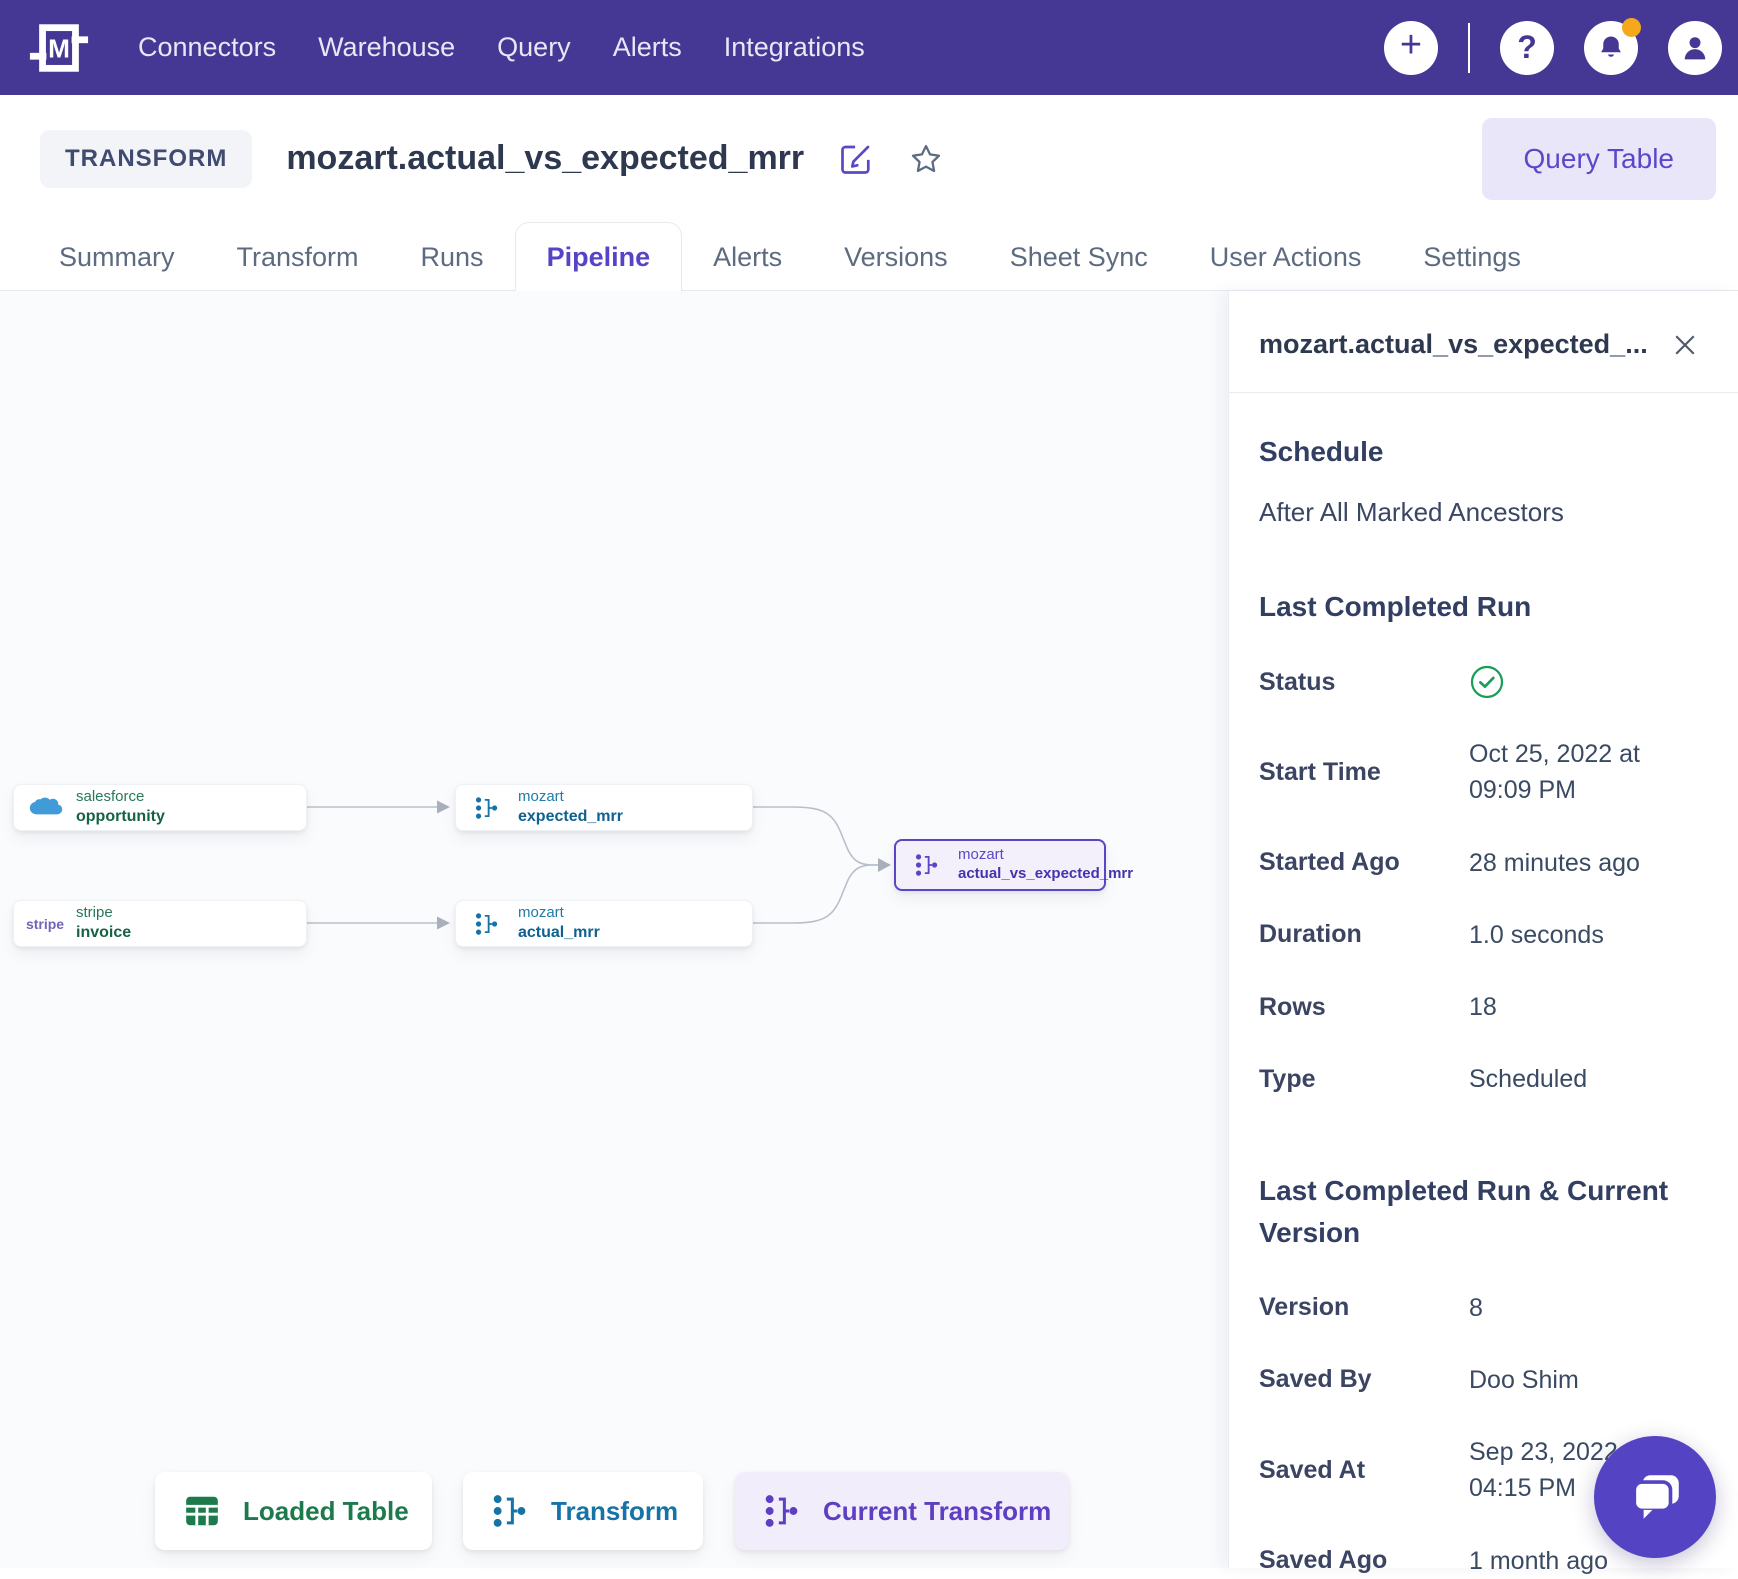  I want to click on node-salesforce-opportunity: salesforce opportunity, so click(160, 807).